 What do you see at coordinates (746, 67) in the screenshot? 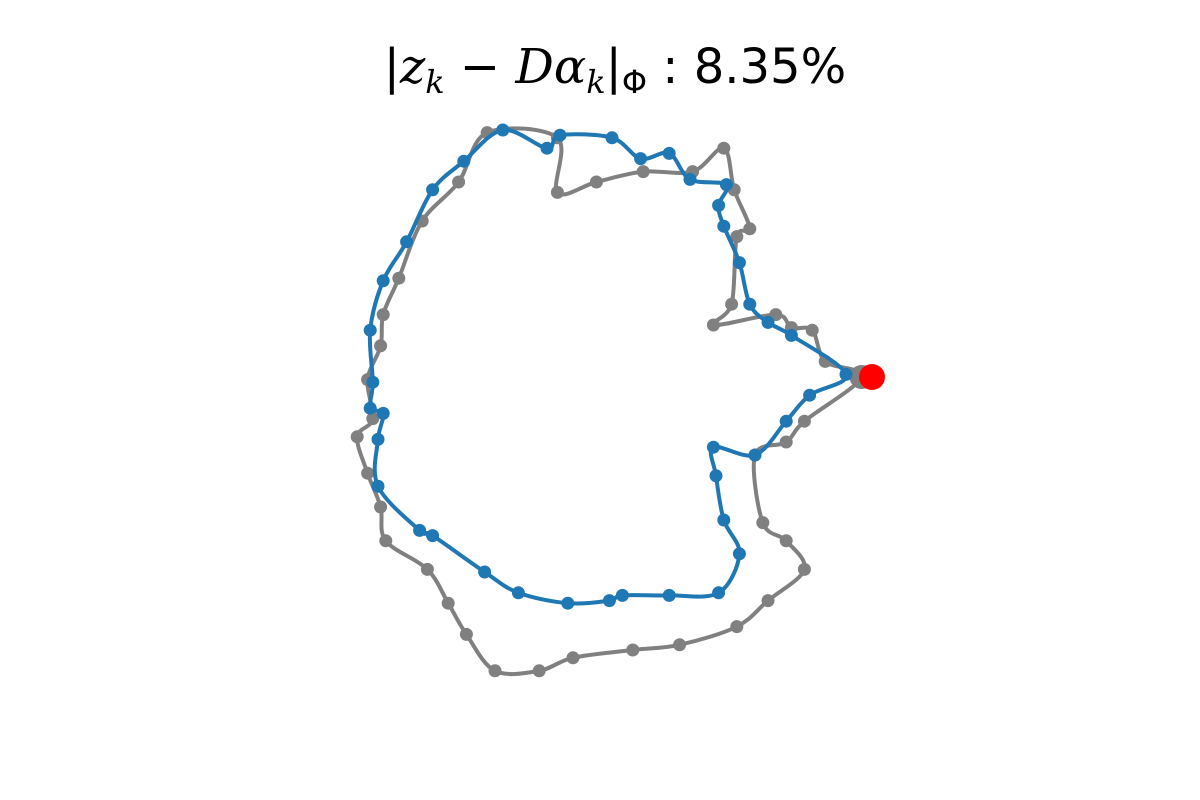
I see `title-value: : 8.35%` at bounding box center [746, 67].